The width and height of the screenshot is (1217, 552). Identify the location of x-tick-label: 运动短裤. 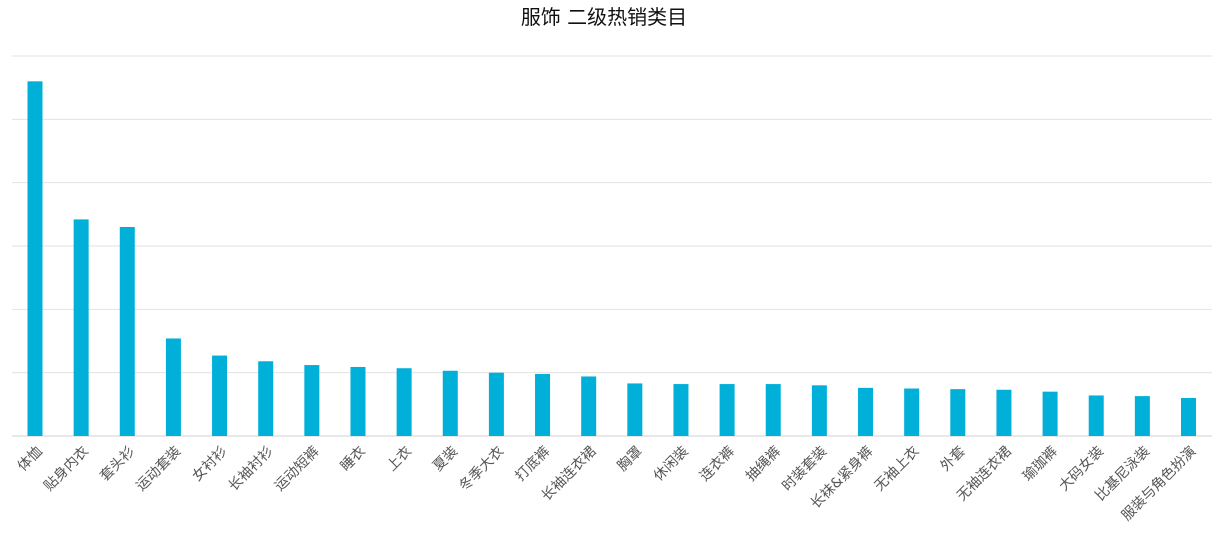
(297, 469).